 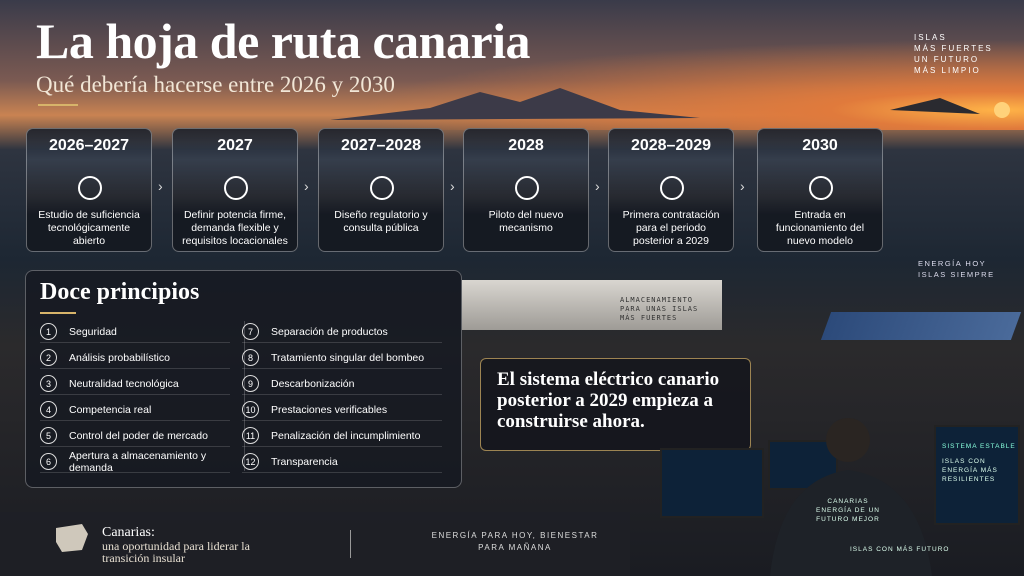 I want to click on principle-number: 7, so click(x=250, y=331).